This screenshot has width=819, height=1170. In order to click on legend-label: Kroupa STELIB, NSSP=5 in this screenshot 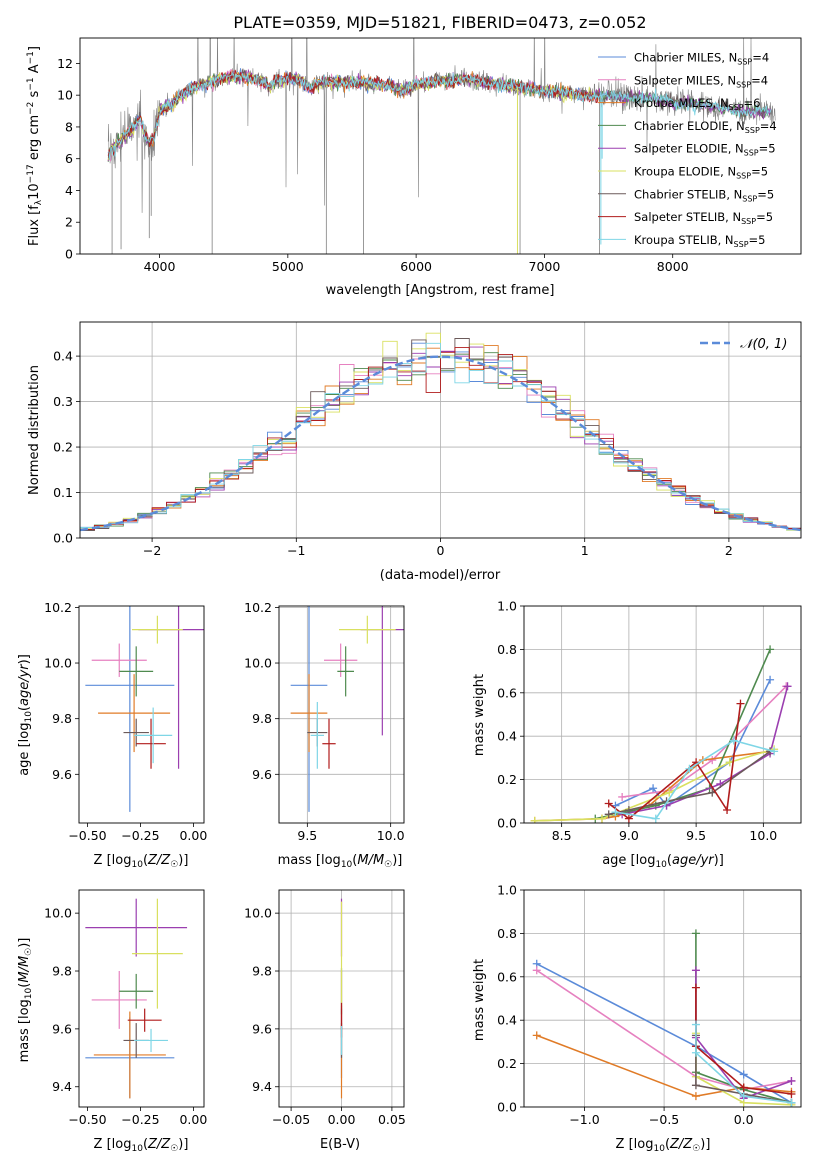, I will do `click(699, 241)`.